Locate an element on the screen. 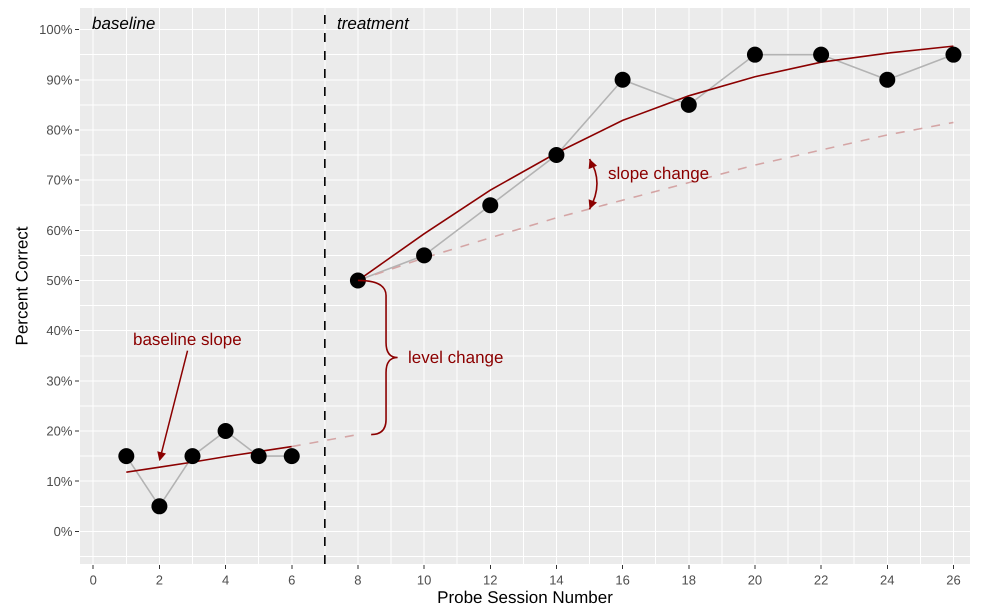 The image size is (984, 611). x-tick-label: 22 is located at coordinates (821, 580).